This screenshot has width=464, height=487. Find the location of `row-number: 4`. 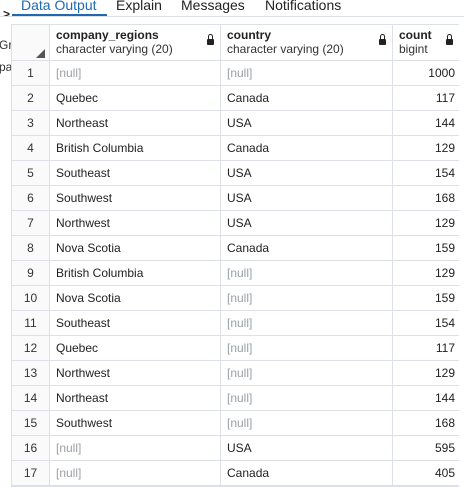

row-number: 4 is located at coordinates (31, 148).